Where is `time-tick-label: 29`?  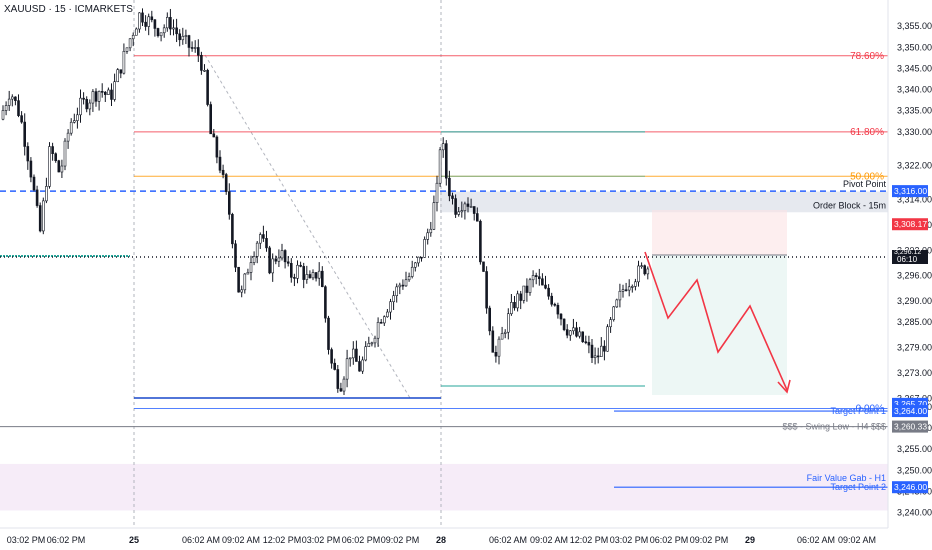 time-tick-label: 29 is located at coordinates (750, 540).